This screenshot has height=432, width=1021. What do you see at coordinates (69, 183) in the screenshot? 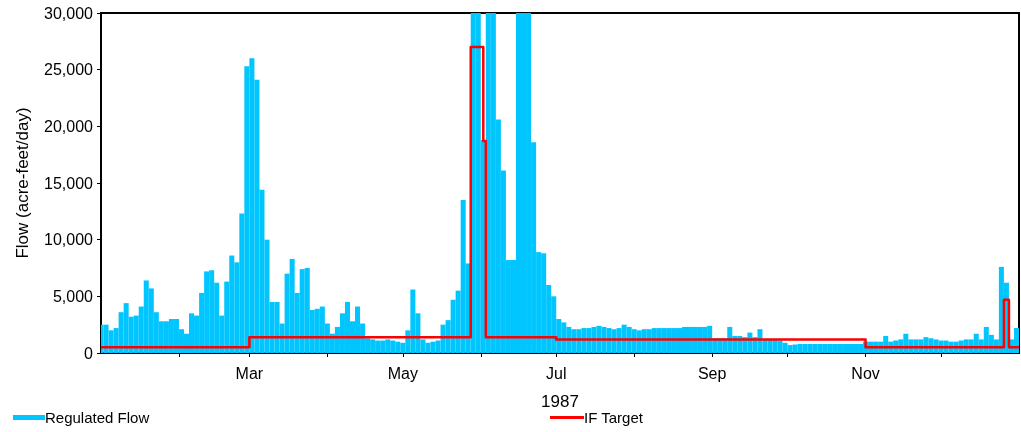
I see `y-tick-label: 15,000` at bounding box center [69, 183].